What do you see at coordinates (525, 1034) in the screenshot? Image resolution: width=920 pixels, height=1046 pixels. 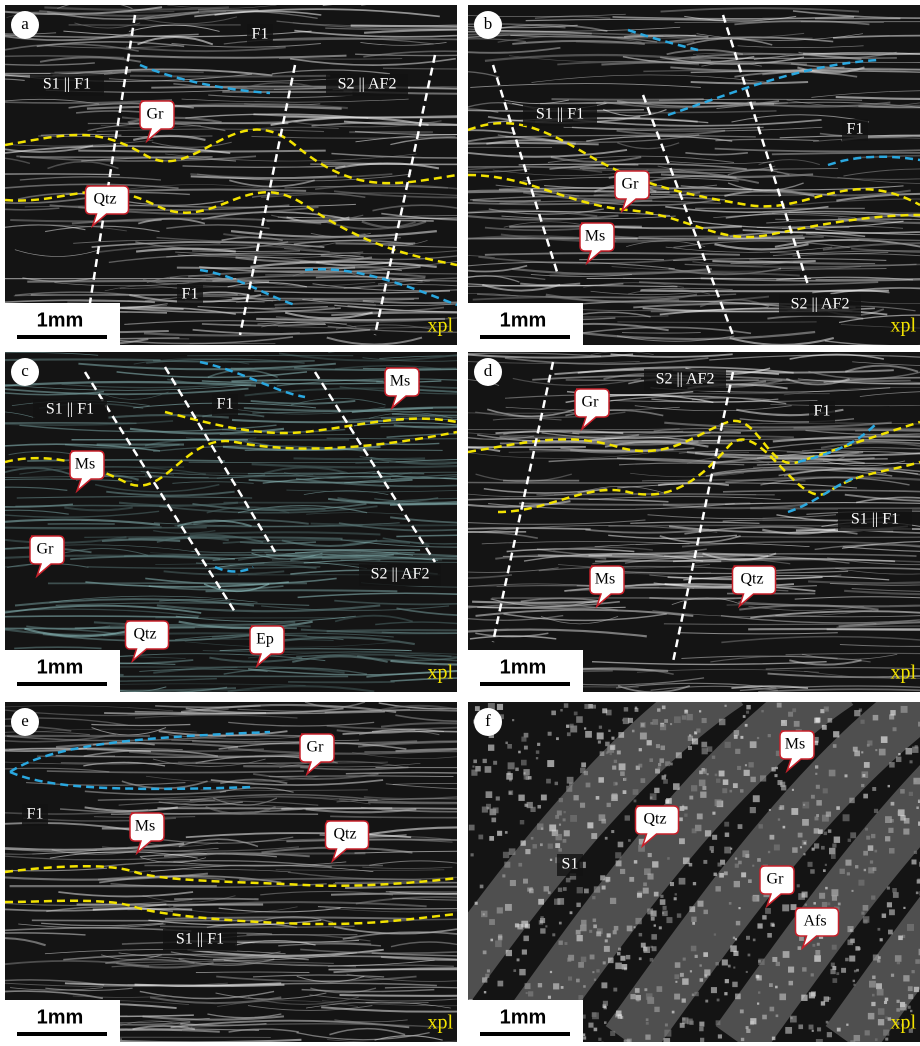 I see `scale-bar` at bounding box center [525, 1034].